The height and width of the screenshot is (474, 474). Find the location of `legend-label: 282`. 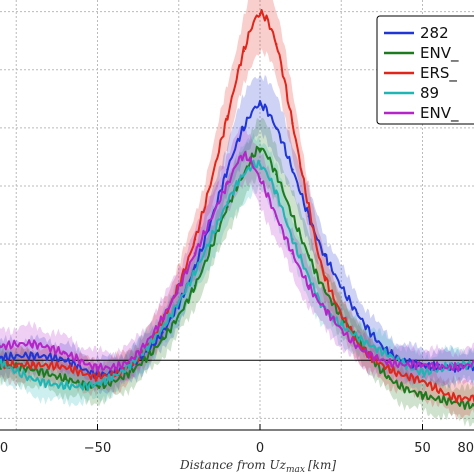

legend-label: 282 is located at coordinates (434, 33).